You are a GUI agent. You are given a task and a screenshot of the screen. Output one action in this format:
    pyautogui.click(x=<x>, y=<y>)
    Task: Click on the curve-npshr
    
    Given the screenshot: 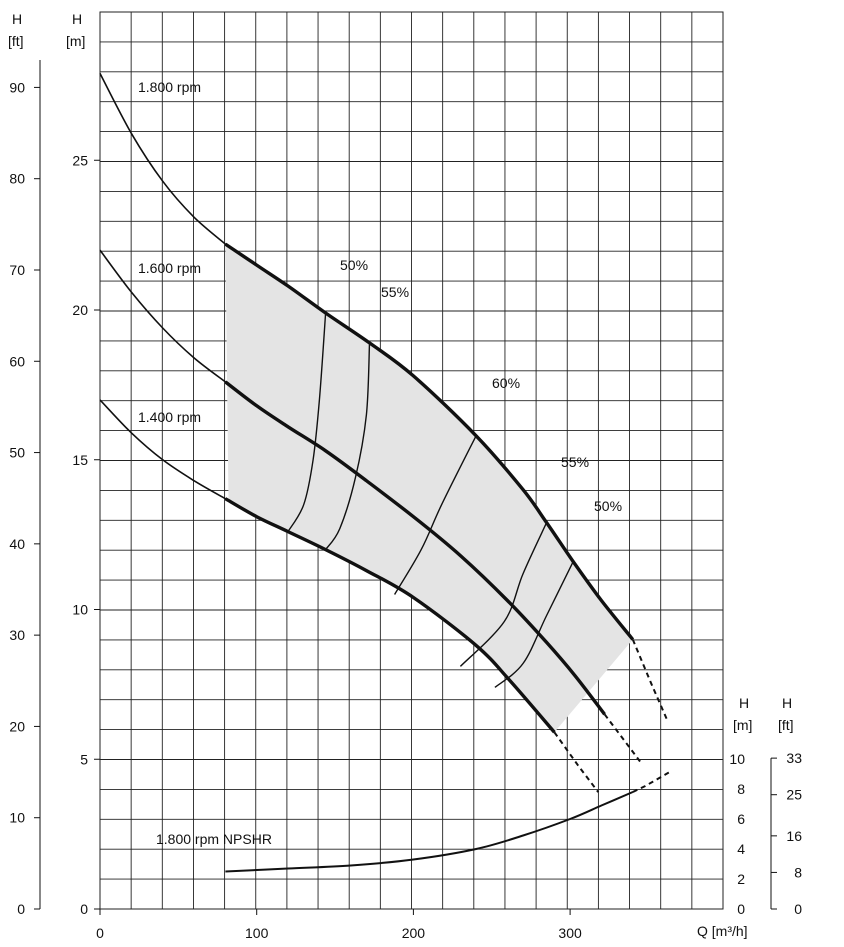 What is the action you would take?
    pyautogui.click(x=429, y=832)
    